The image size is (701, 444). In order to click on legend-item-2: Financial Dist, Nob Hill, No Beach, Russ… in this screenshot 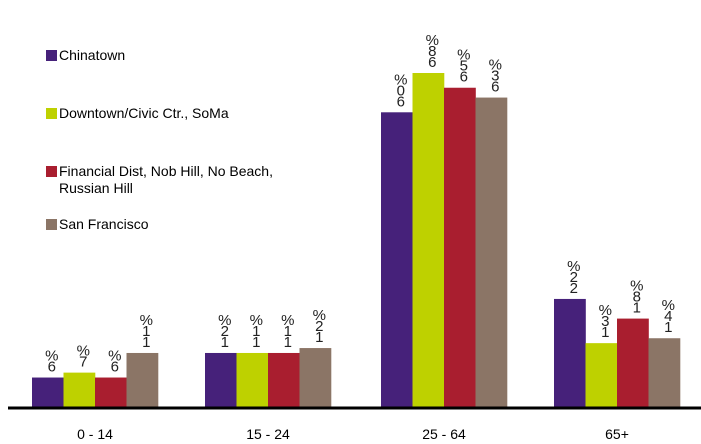, I will do `click(167, 180)`.